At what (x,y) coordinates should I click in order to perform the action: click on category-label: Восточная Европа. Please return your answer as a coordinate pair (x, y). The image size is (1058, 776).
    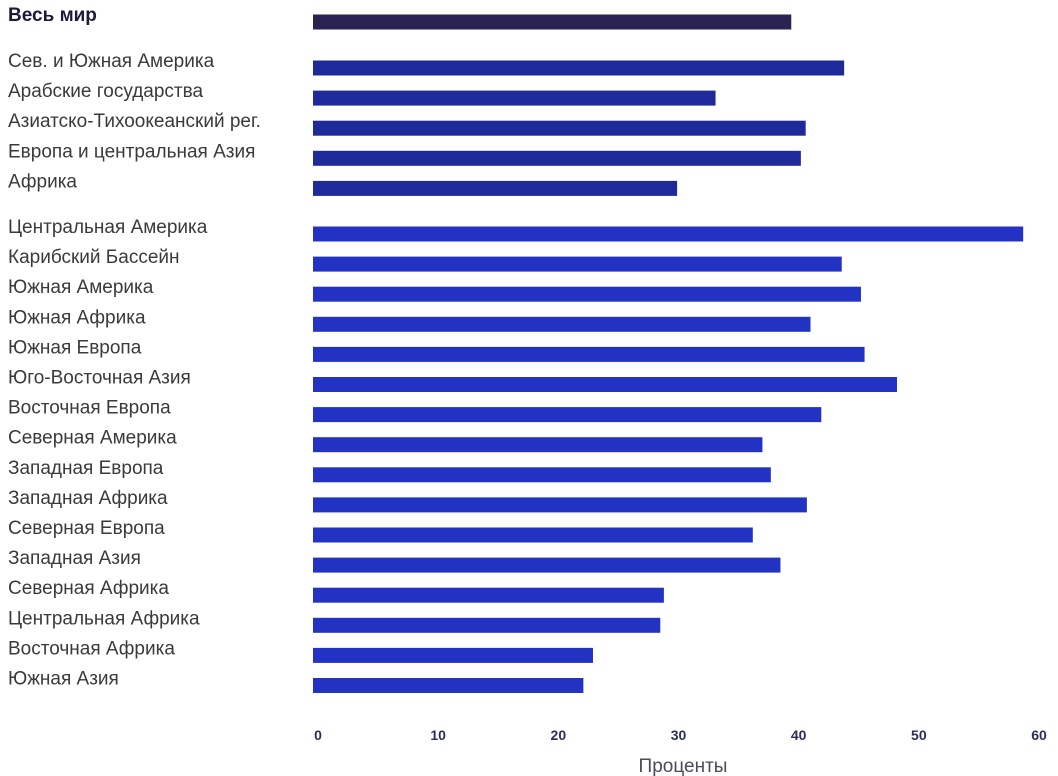
    Looking at the image, I should click on (89, 408).